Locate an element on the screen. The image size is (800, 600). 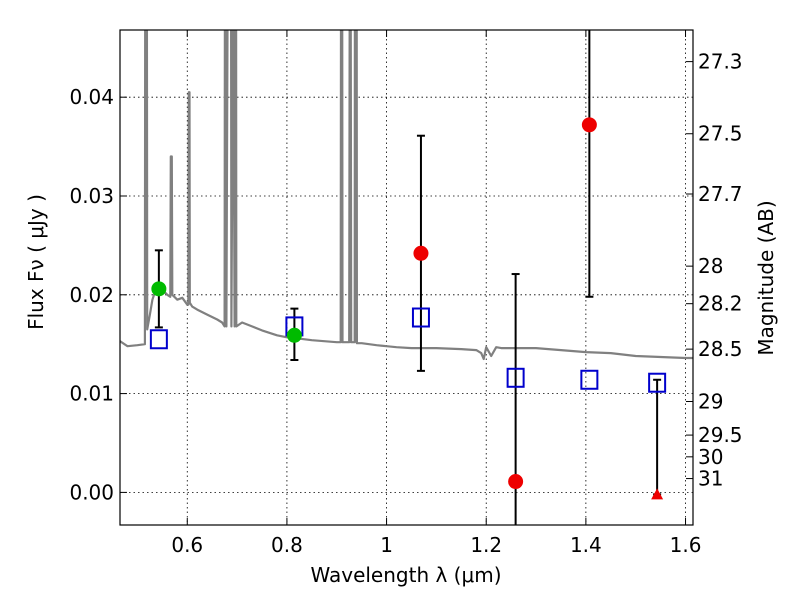
y2-axis-title: Magnitude (AB) is located at coordinates (766, 277).